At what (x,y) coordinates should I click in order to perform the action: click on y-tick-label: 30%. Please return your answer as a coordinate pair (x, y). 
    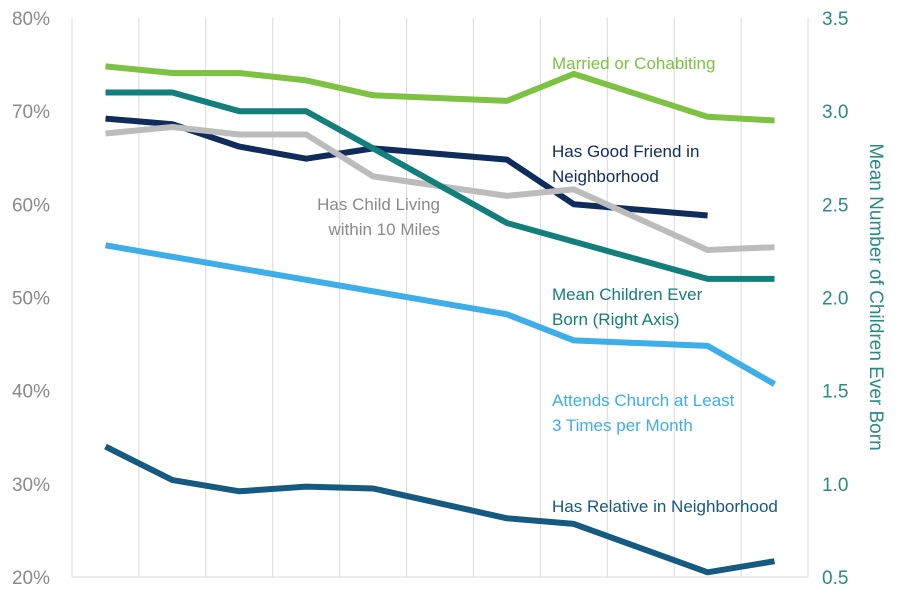
    Looking at the image, I should click on (31, 485).